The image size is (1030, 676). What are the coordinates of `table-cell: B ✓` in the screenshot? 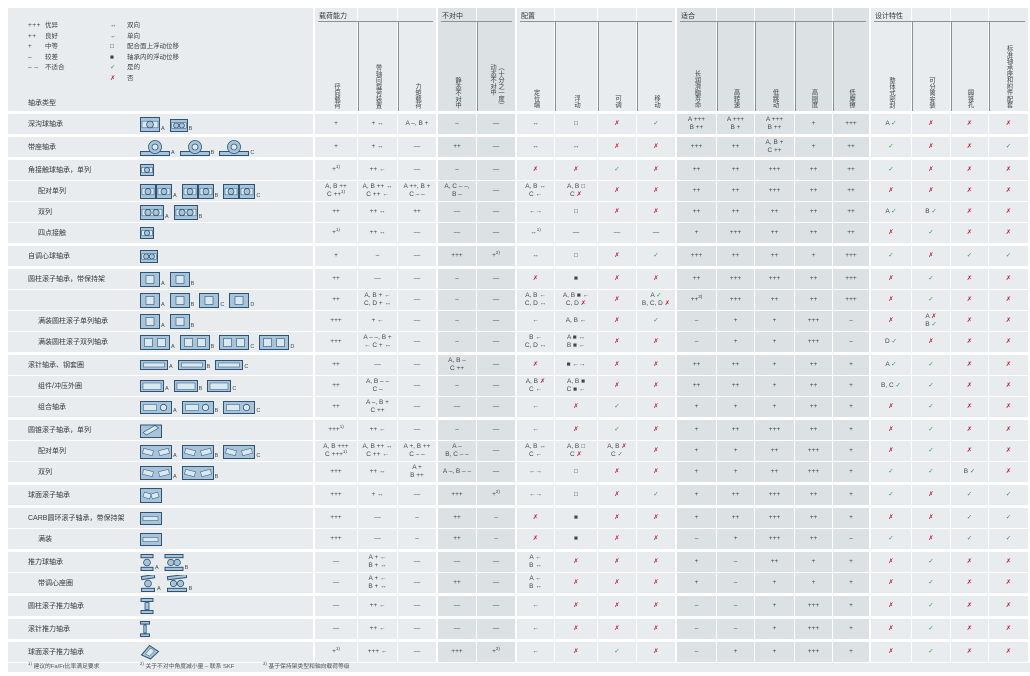 It's located at (970, 472).